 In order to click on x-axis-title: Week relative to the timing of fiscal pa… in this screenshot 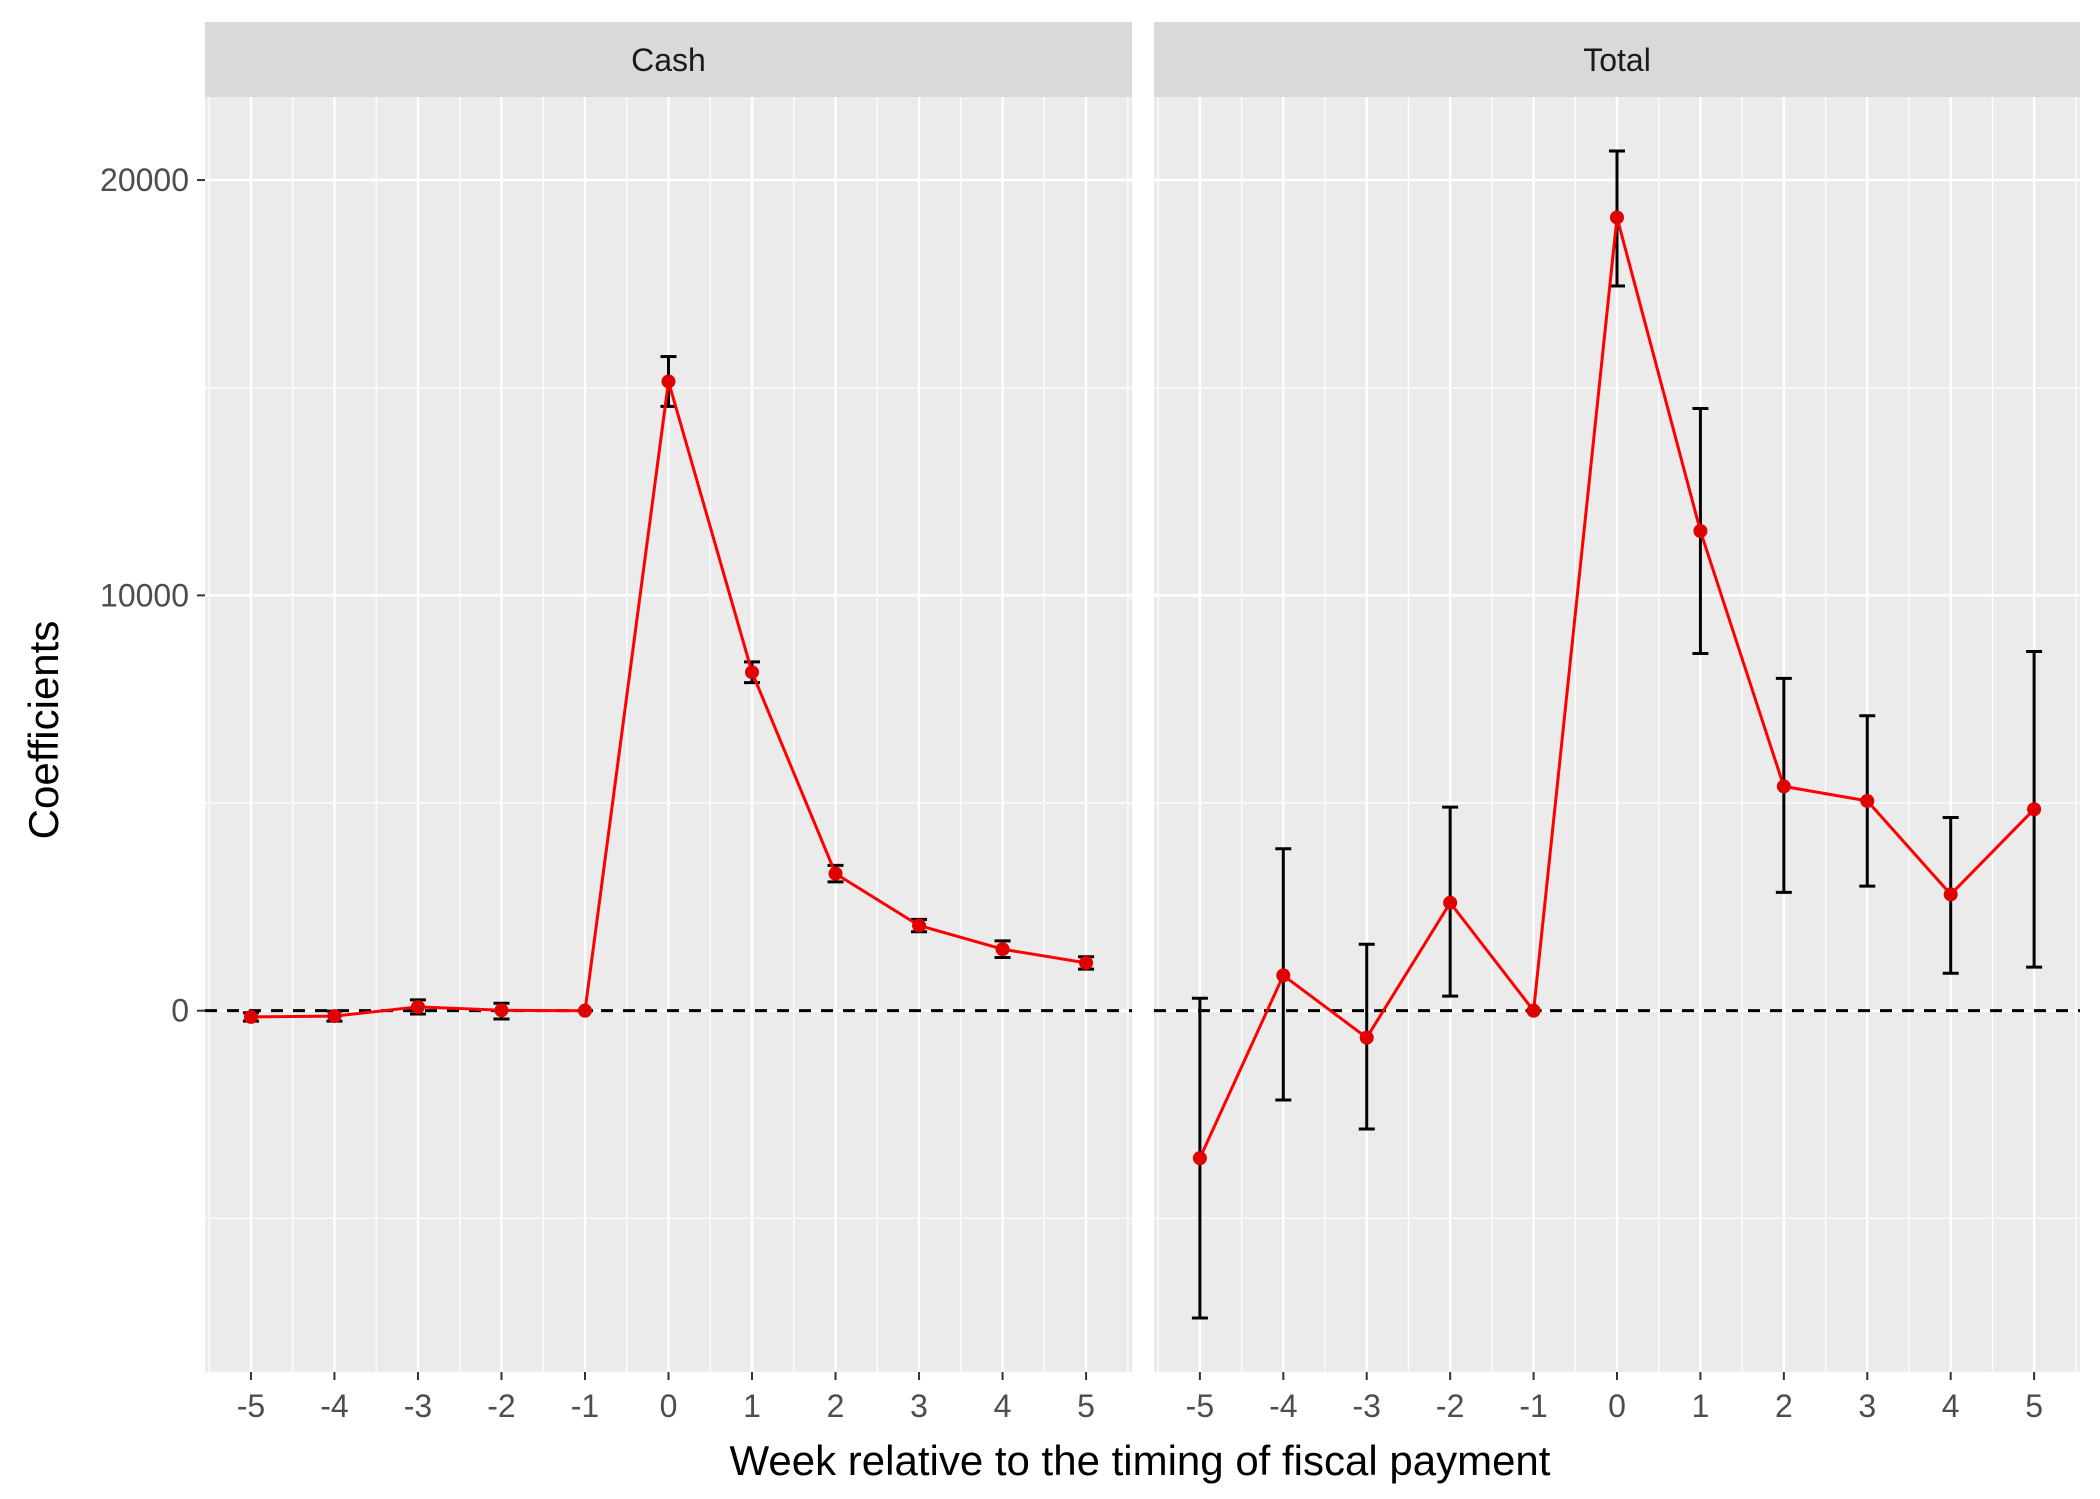, I will do `click(1140, 1460)`.